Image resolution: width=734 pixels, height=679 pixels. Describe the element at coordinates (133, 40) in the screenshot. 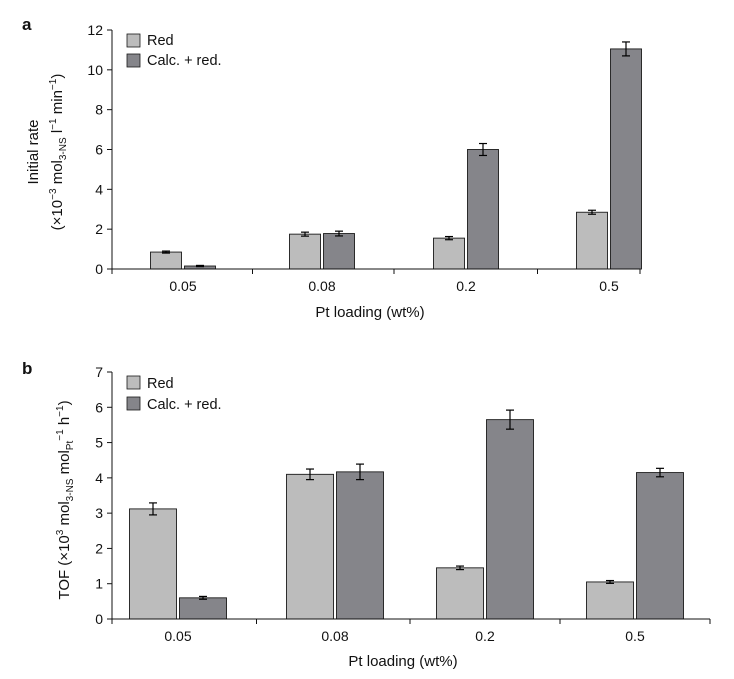

I see `legend-swatch-red-a` at that location.